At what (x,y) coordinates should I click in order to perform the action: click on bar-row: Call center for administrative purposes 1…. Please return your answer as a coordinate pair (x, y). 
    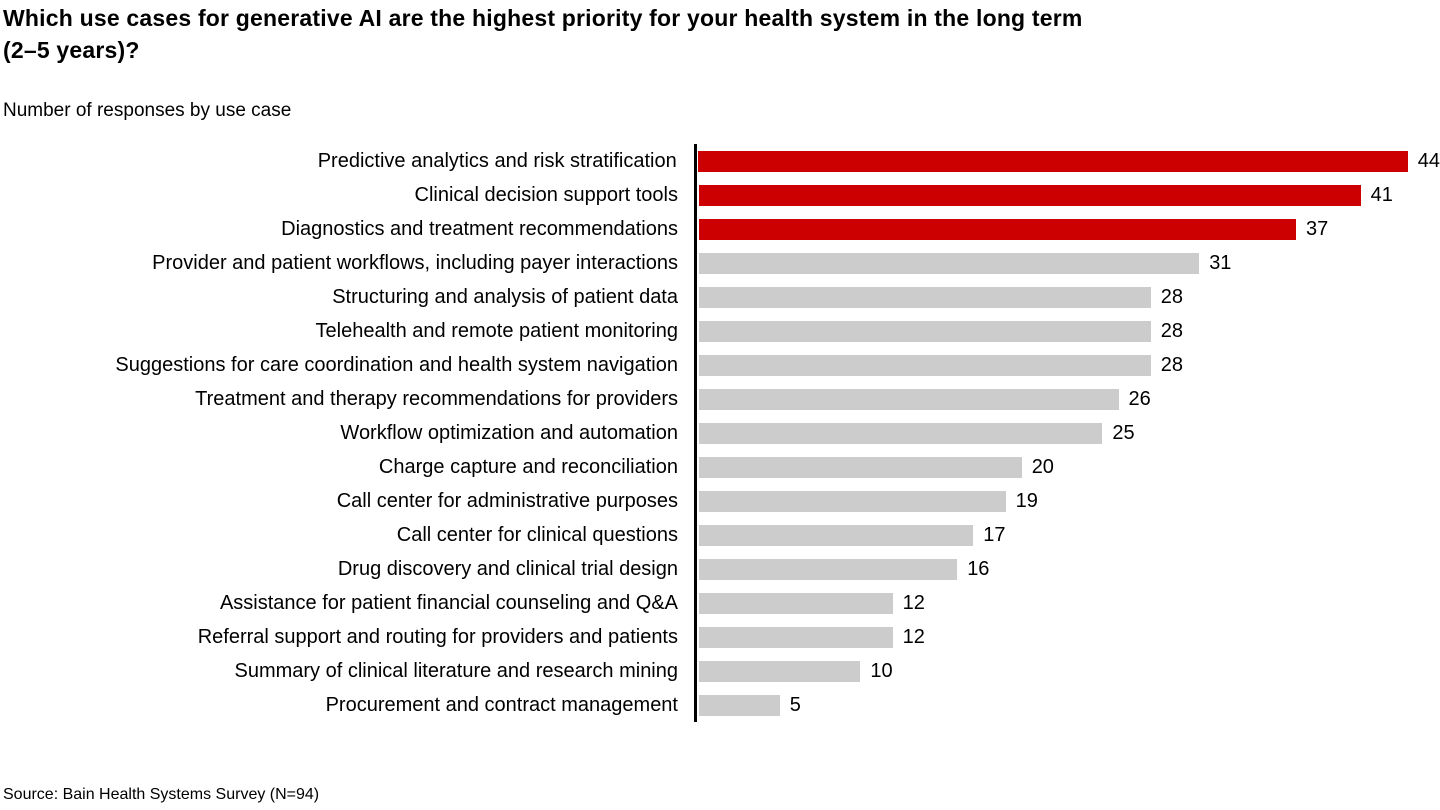
    Looking at the image, I should click on (720, 501).